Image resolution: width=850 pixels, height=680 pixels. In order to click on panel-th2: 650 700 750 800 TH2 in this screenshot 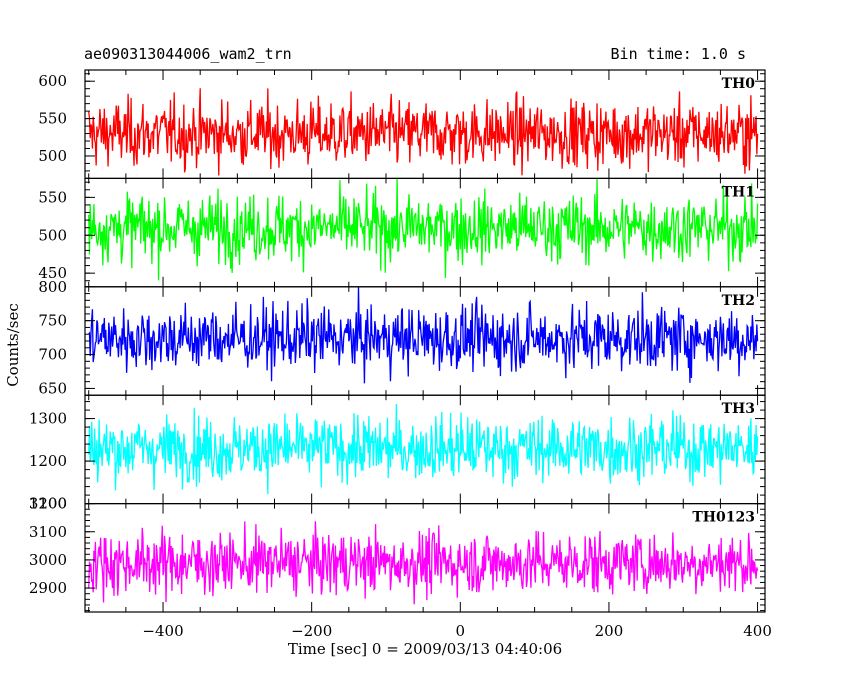, I will do `click(402, 337)`.